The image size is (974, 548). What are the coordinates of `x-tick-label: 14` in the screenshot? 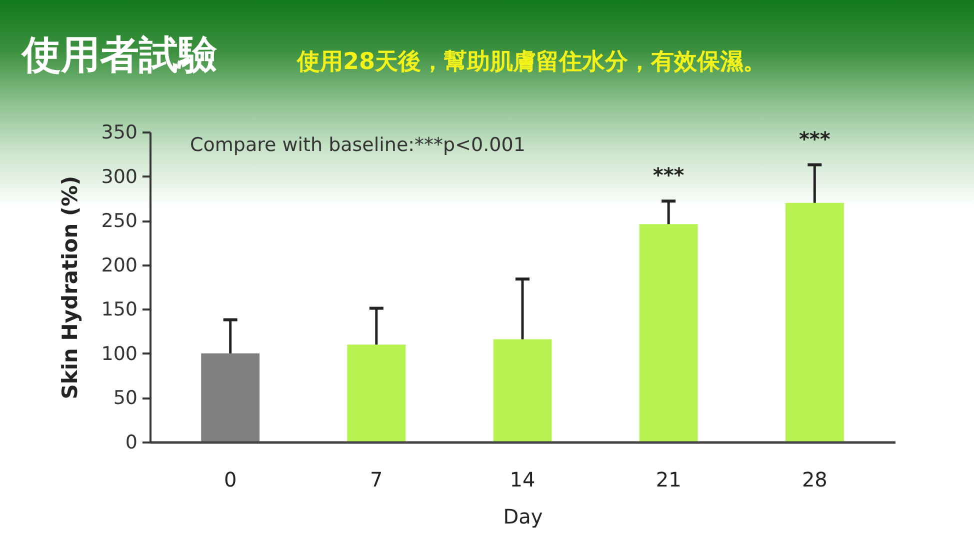 It's located at (523, 480).